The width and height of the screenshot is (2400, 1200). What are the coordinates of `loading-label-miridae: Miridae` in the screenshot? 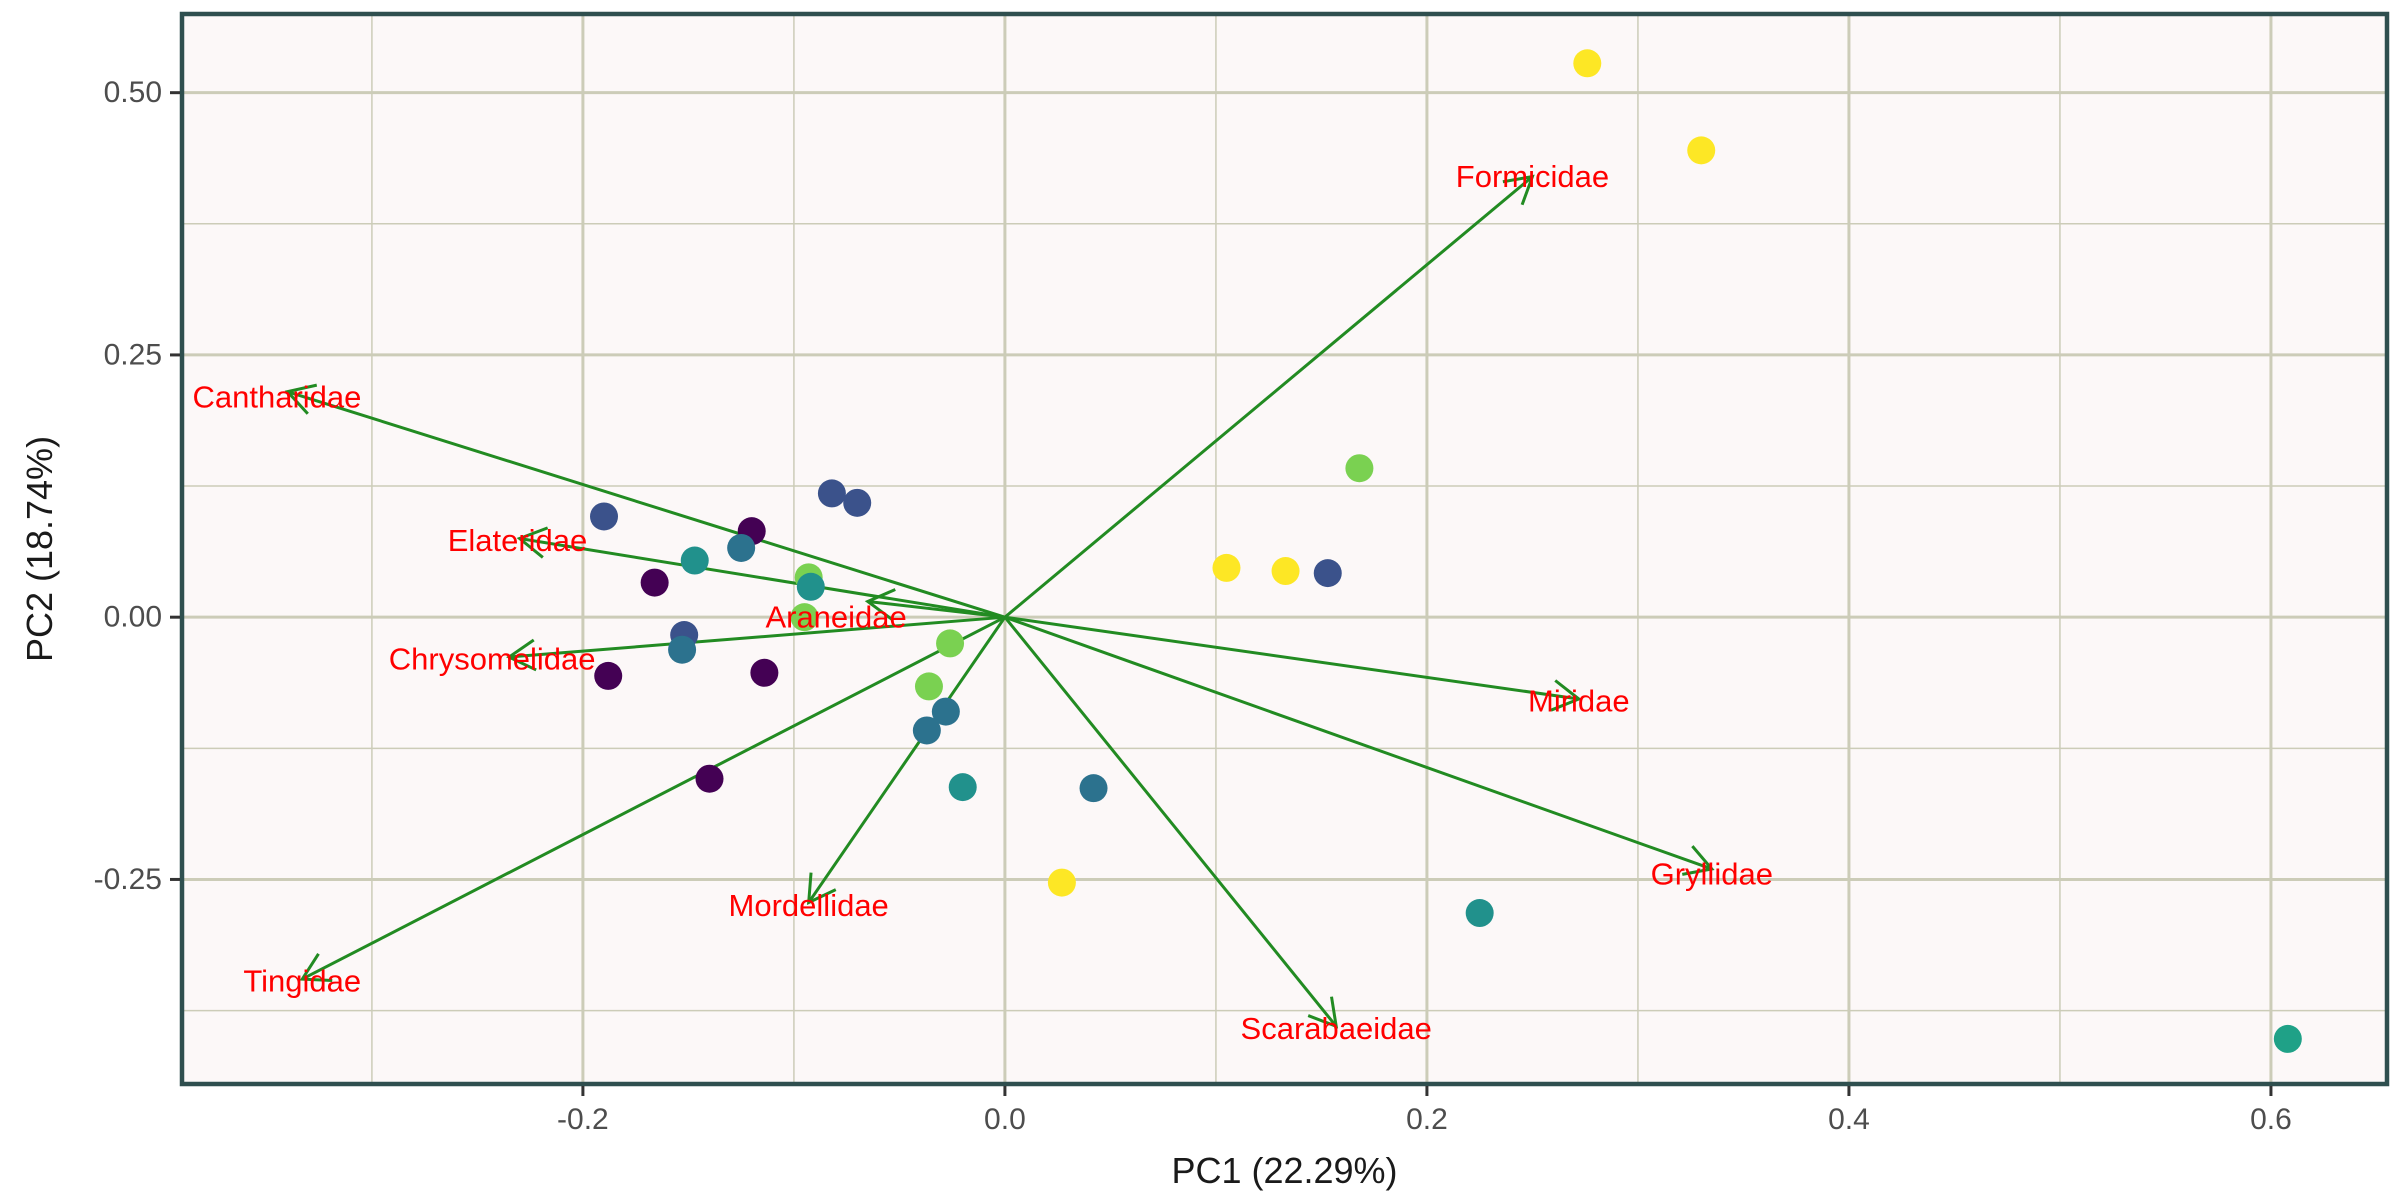 It's located at (1579, 701).